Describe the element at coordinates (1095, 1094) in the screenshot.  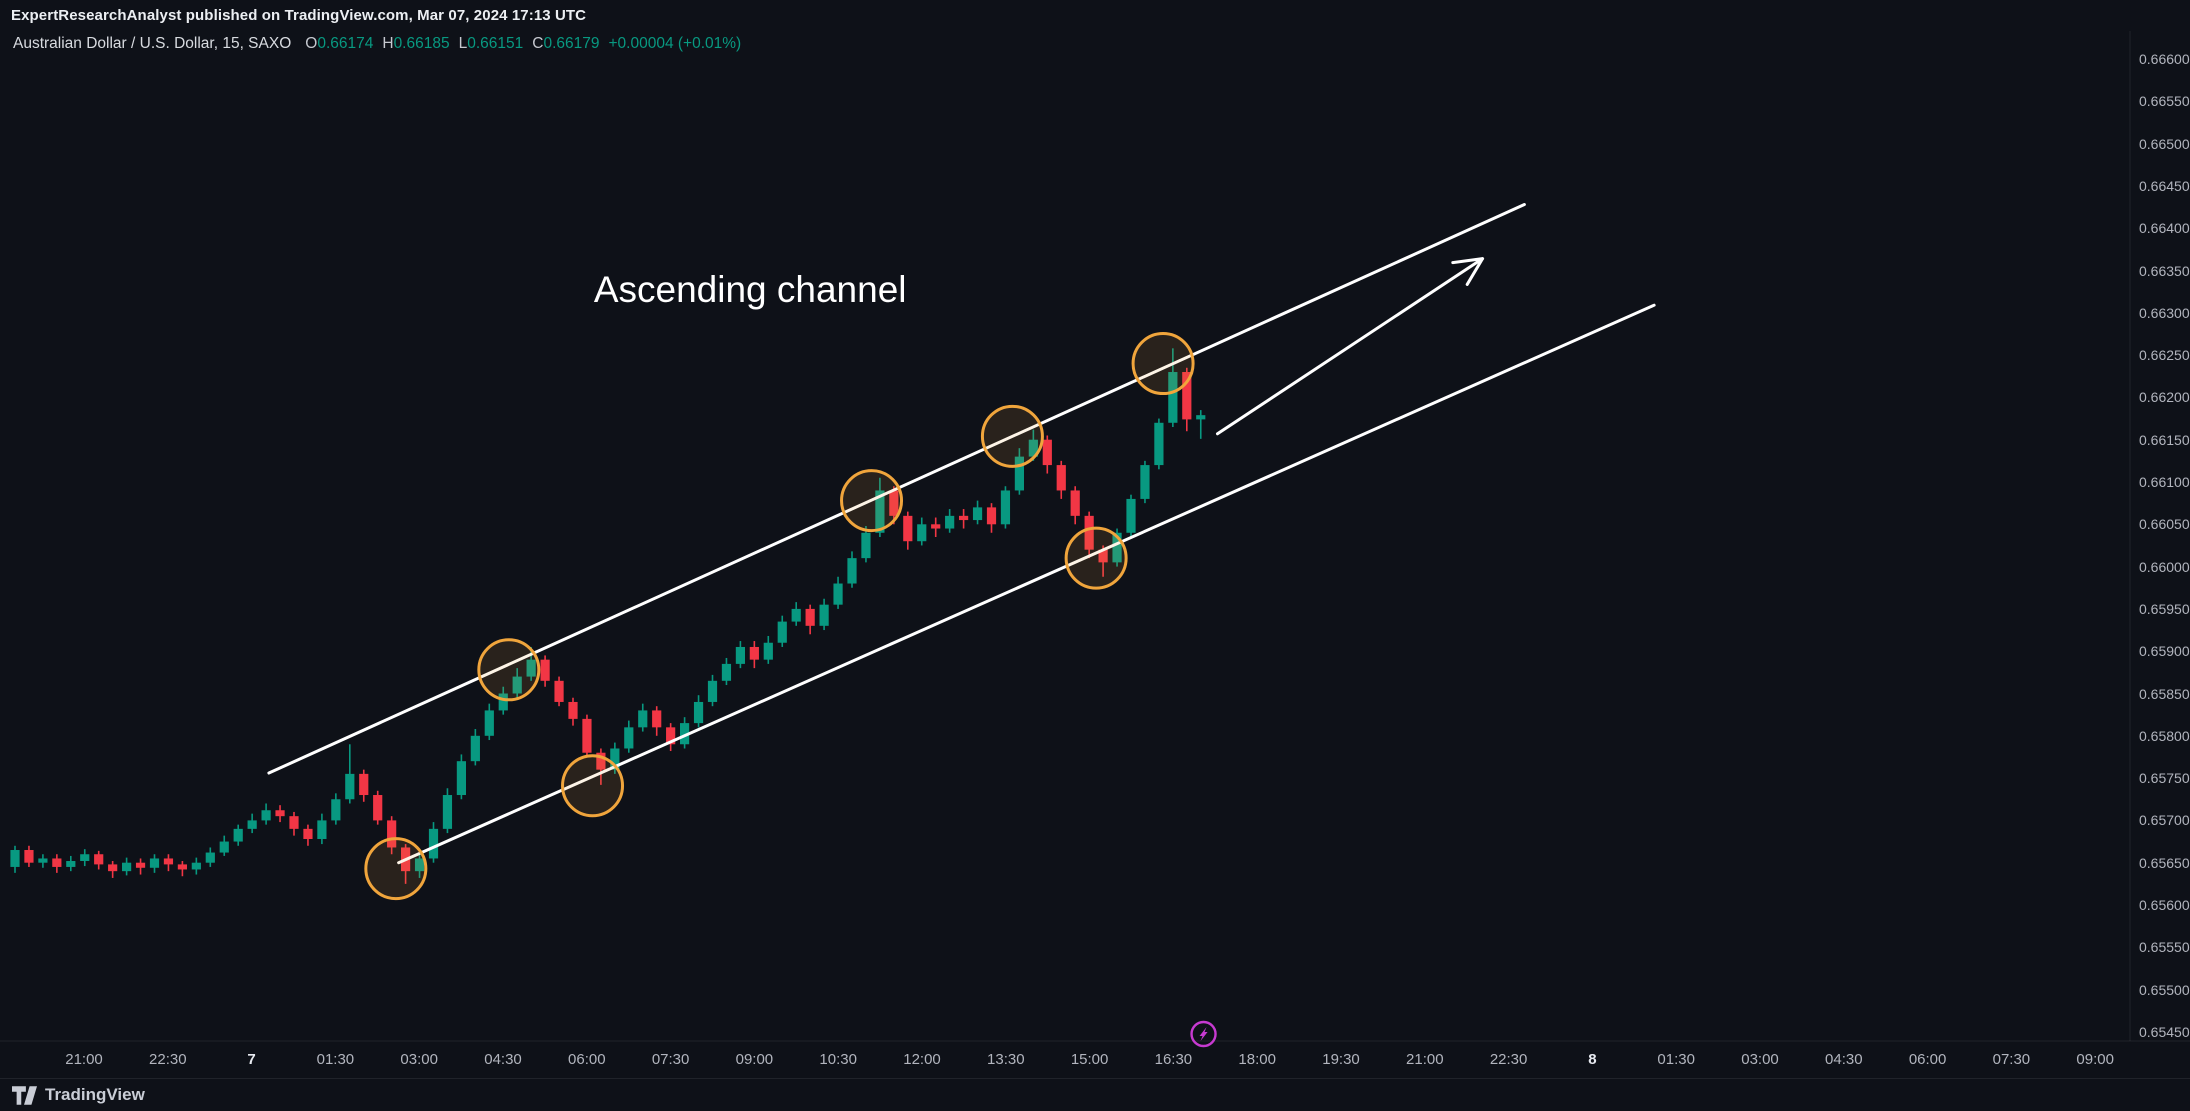
I see `footer-bar: TradingView` at that location.